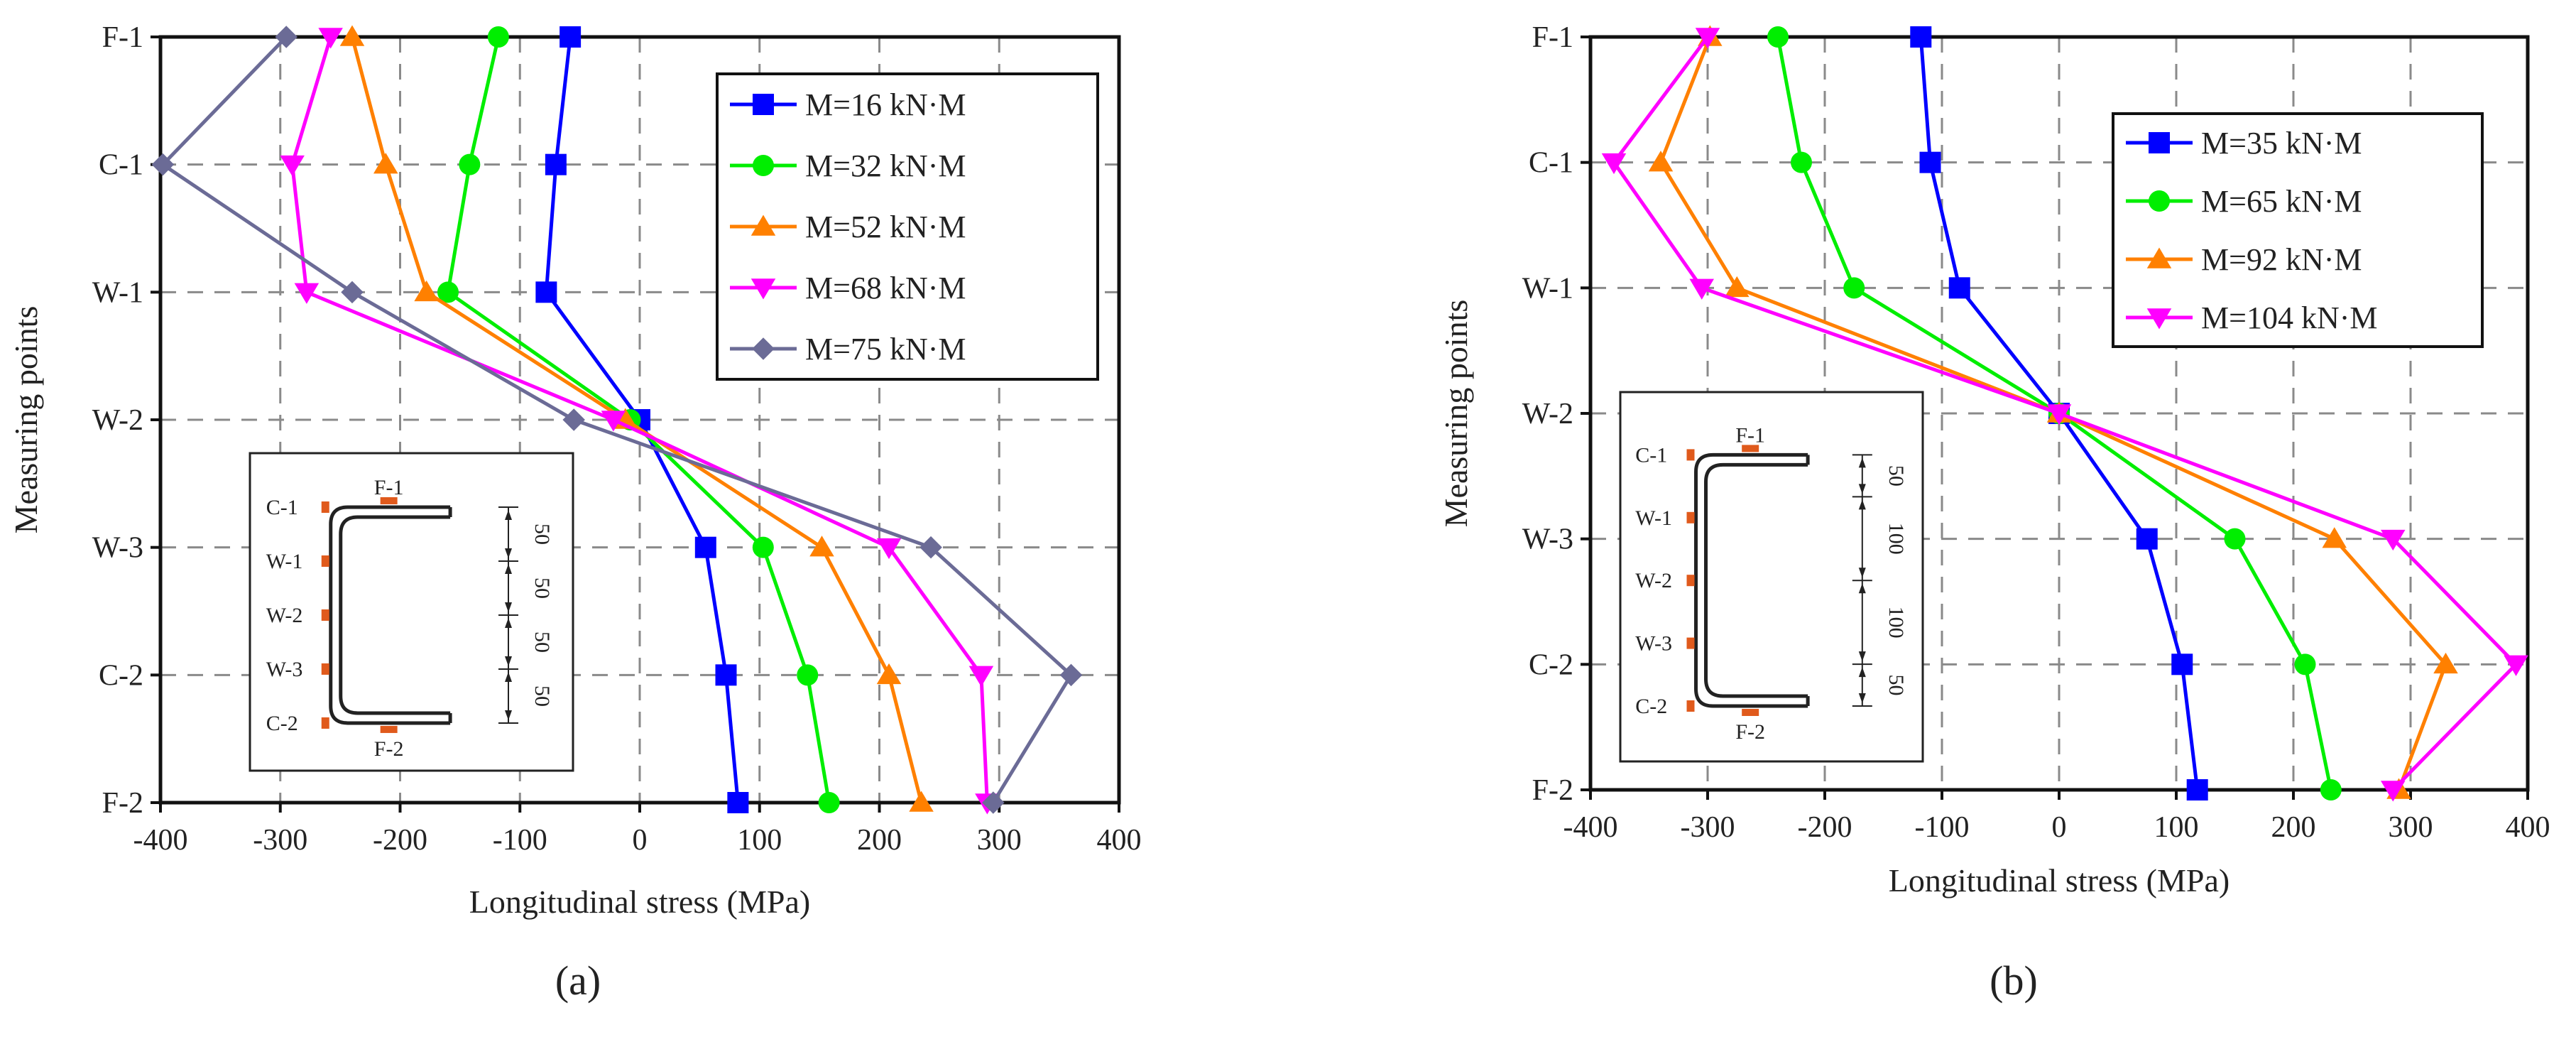  What do you see at coordinates (284, 615) in the screenshot?
I see `inset-point-label: W-2` at bounding box center [284, 615].